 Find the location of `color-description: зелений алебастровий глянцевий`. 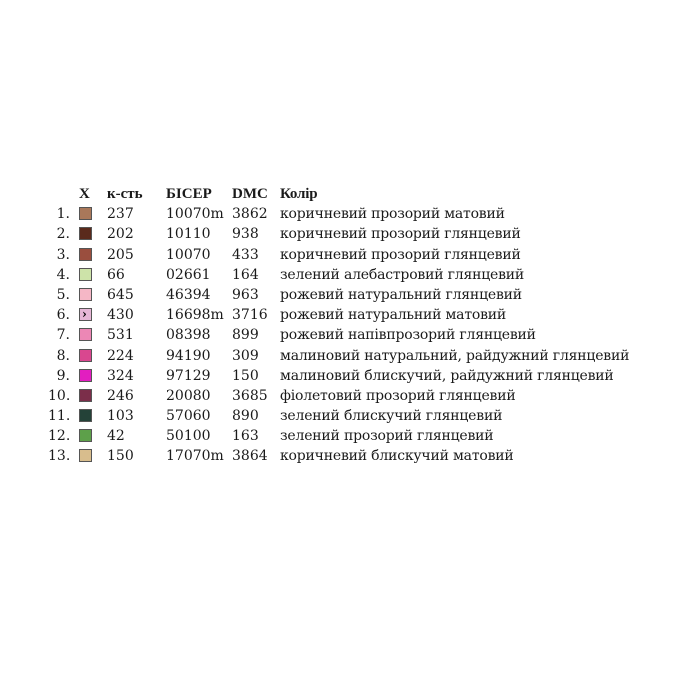

color-description: зелений алебастровий глянцевий is located at coordinates (402, 274).